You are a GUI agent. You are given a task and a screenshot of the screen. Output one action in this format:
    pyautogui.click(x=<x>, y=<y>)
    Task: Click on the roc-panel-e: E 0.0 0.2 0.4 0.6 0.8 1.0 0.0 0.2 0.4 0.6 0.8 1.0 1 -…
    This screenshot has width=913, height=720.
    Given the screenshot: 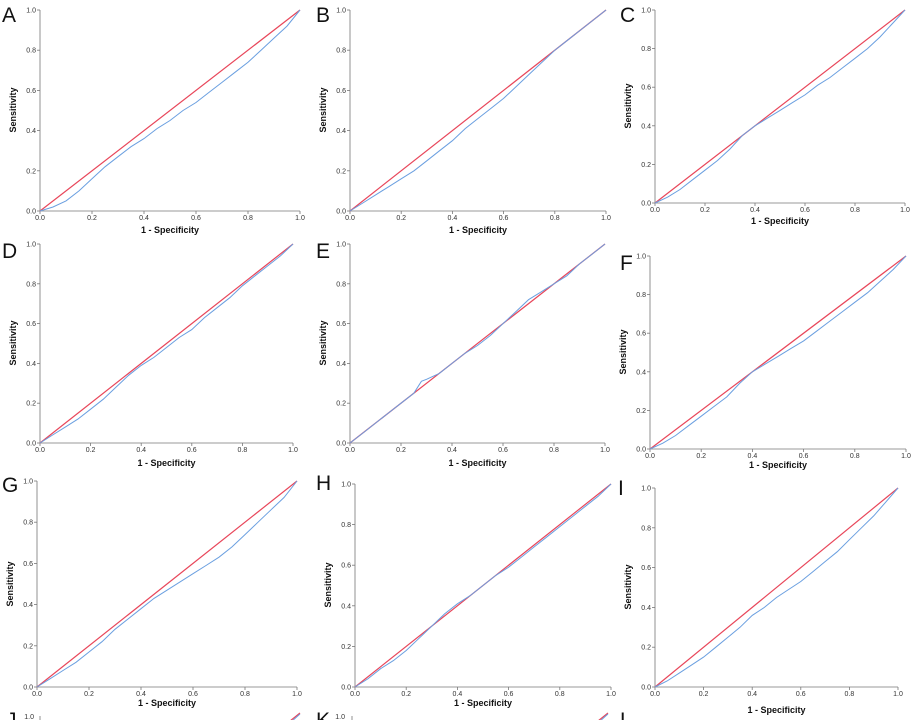 What is the action you would take?
    pyautogui.click(x=463, y=354)
    